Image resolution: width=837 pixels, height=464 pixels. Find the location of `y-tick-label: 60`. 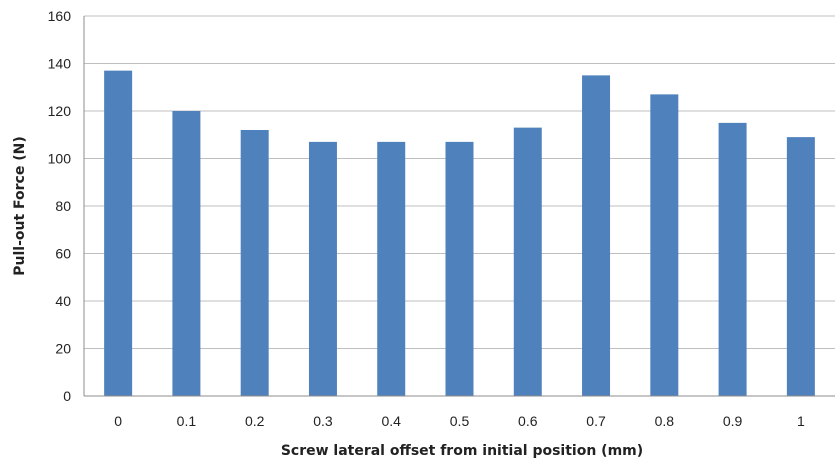

y-tick-label: 60 is located at coordinates (63, 254).